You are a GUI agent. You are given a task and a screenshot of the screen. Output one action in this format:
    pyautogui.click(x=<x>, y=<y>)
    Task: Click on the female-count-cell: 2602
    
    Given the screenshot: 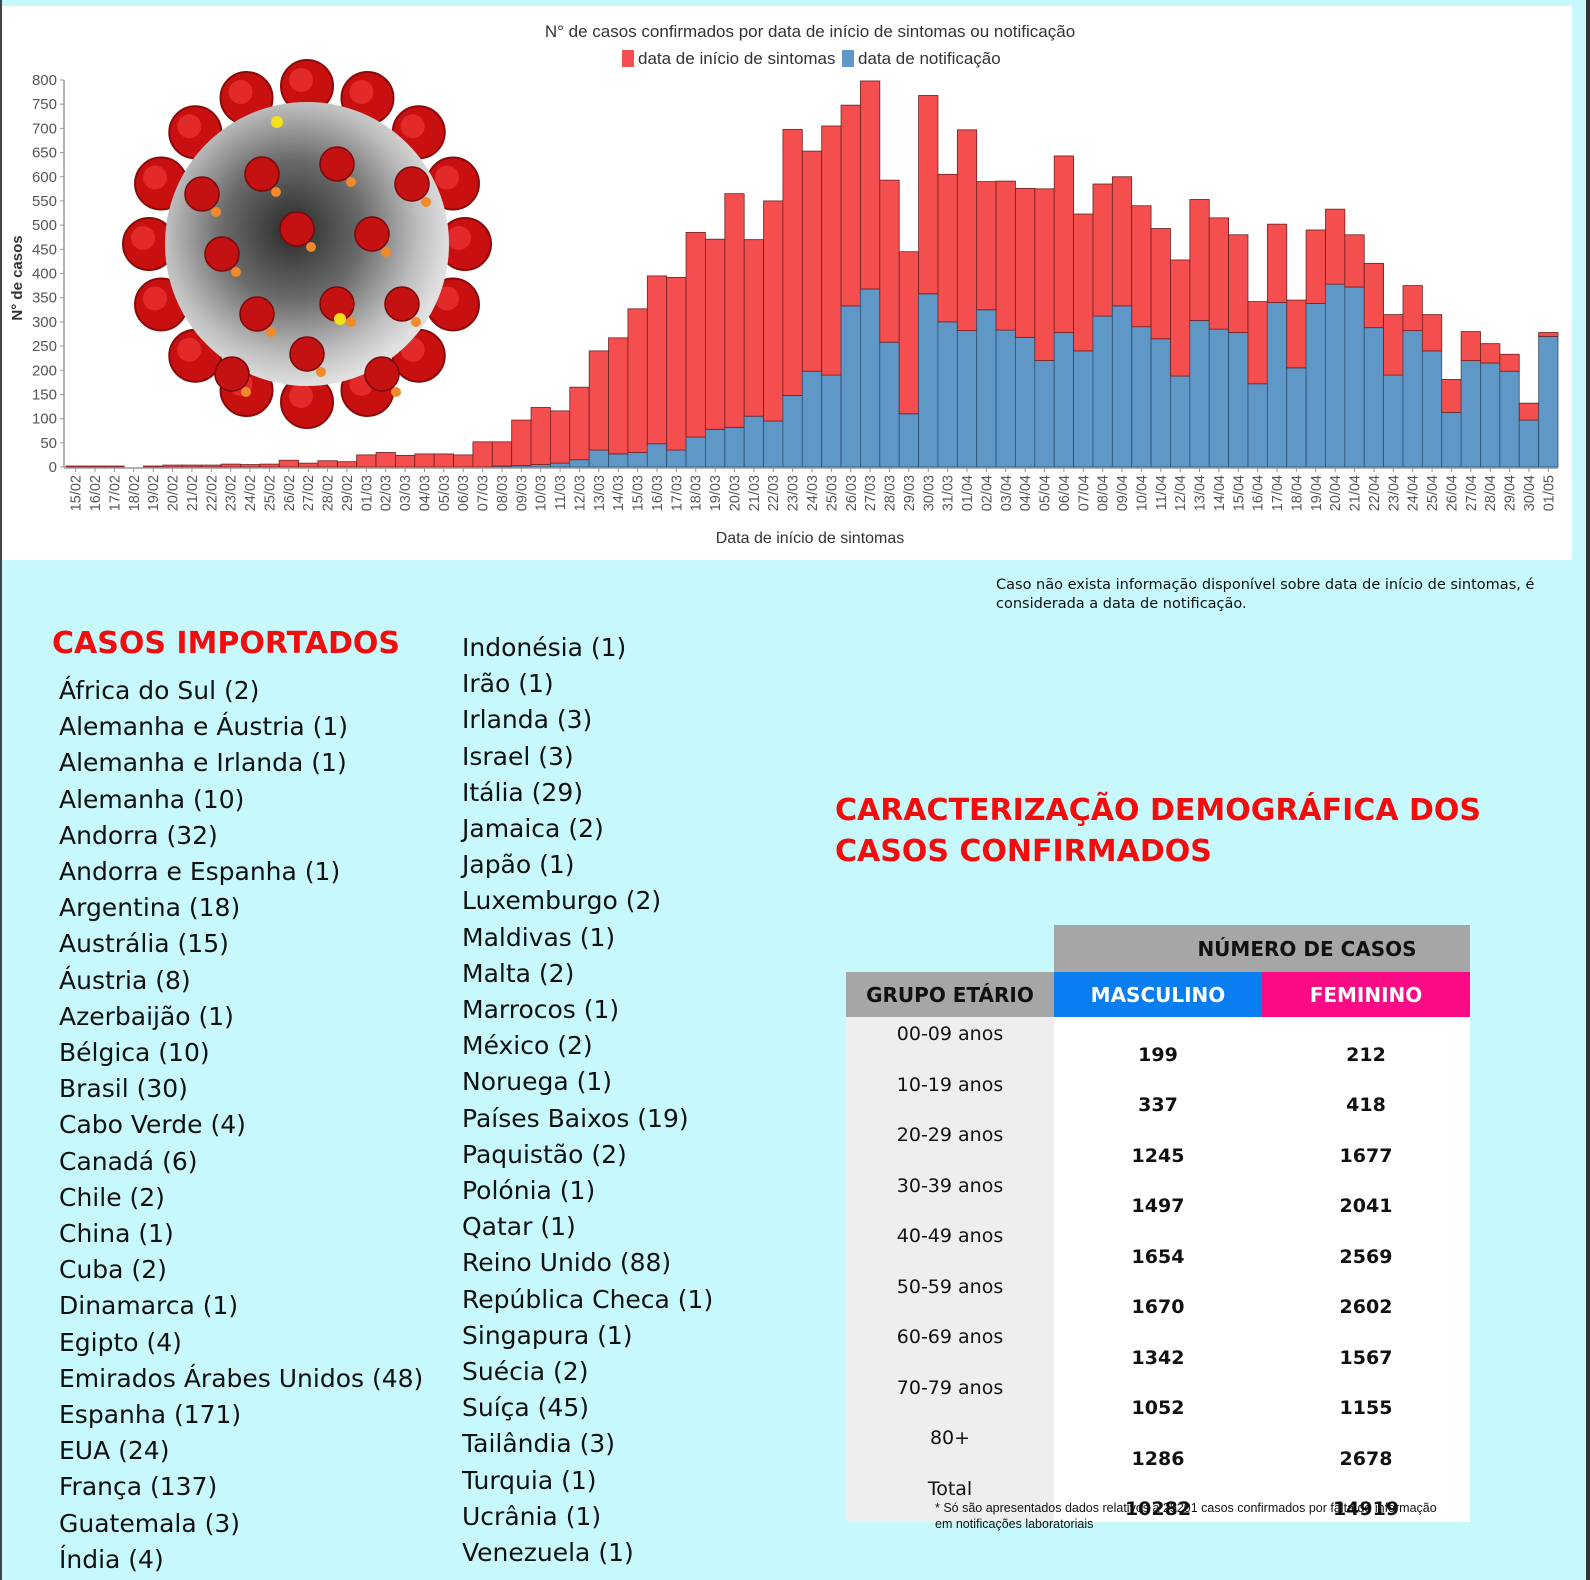 What is the action you would take?
    pyautogui.click(x=1366, y=1294)
    